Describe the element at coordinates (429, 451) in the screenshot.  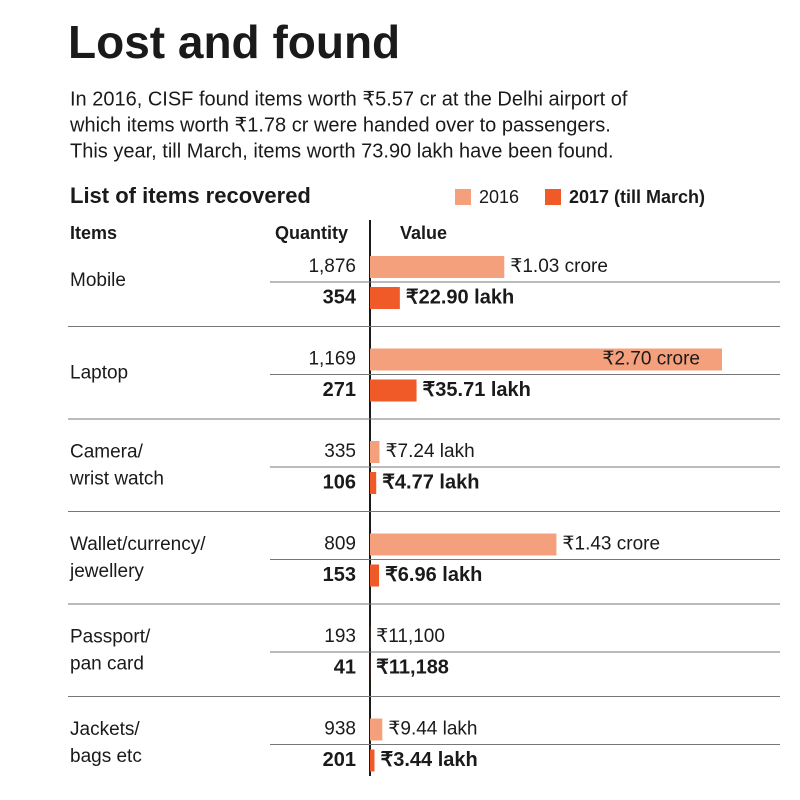
I see `value-label: ₹7.24 lakh` at that location.